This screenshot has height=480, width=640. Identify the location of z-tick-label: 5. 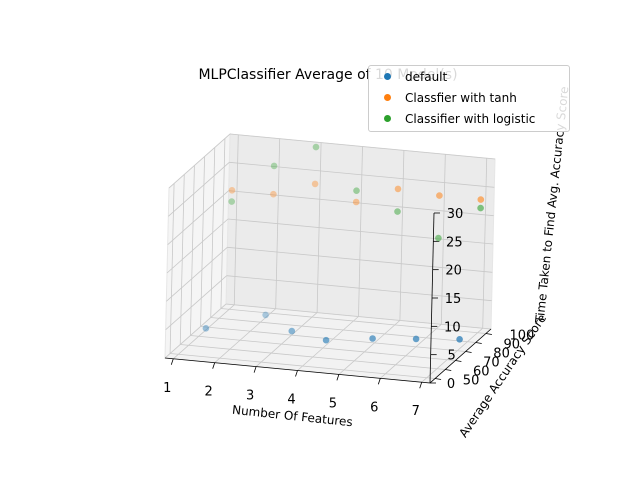
(452, 356).